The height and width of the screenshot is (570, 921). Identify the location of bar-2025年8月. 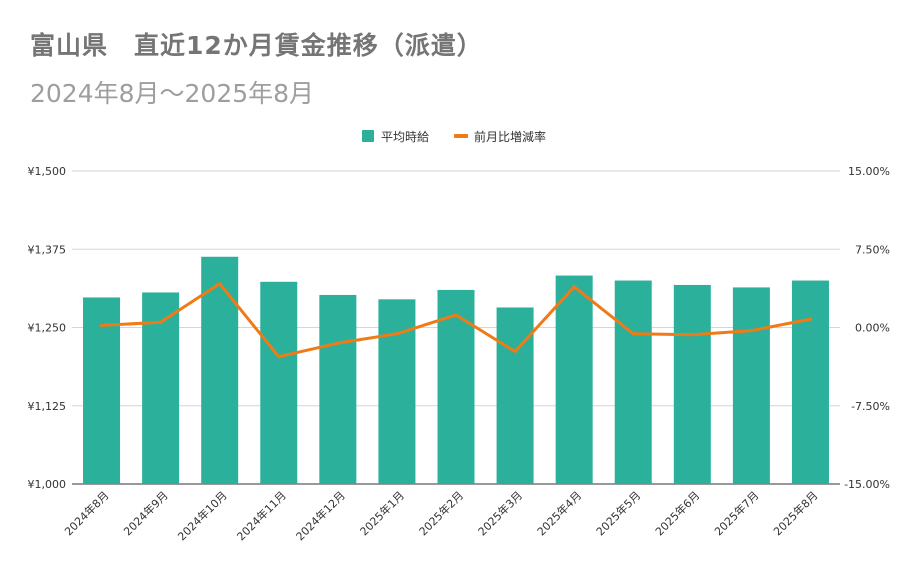
(810, 382).